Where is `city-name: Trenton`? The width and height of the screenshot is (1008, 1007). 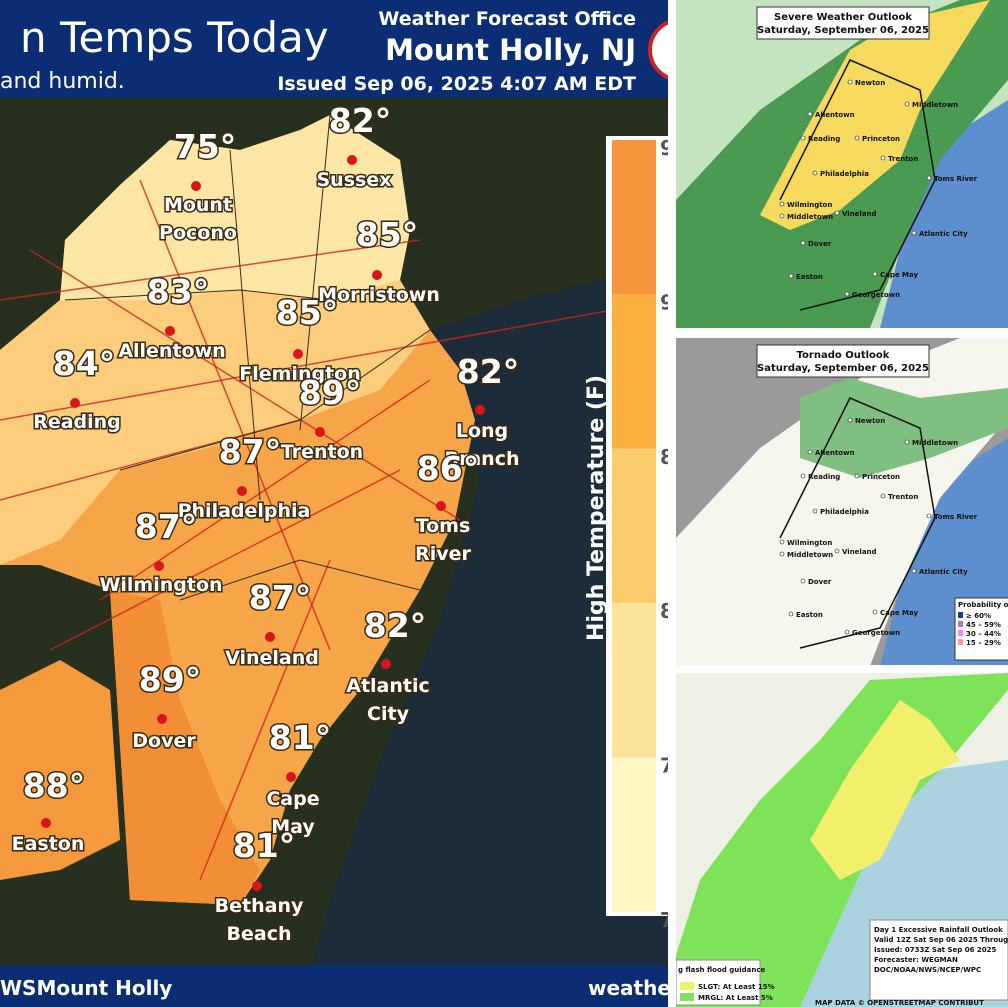 city-name: Trenton is located at coordinates (903, 159).